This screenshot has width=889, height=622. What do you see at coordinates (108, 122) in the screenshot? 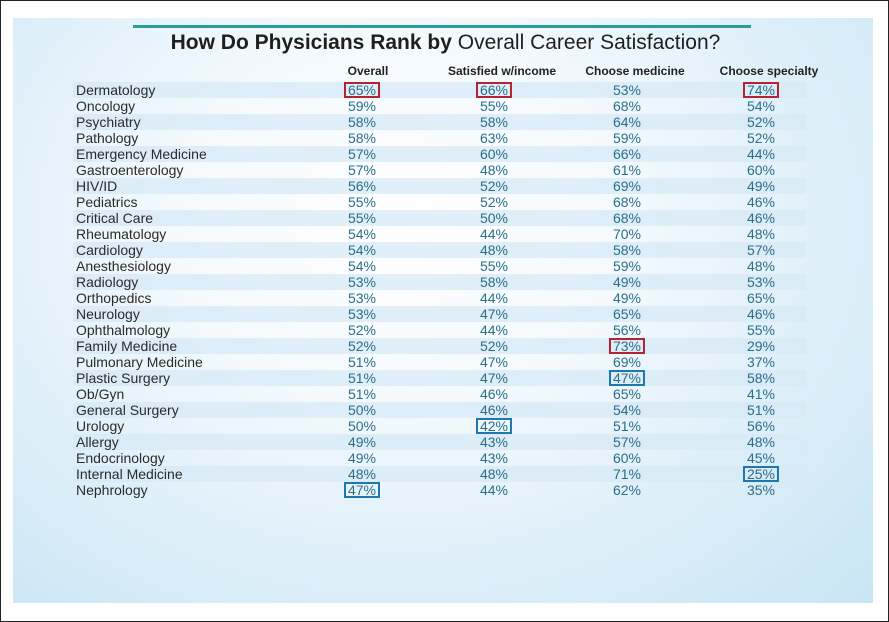
I see `specialty-name: Psychiatry` at bounding box center [108, 122].